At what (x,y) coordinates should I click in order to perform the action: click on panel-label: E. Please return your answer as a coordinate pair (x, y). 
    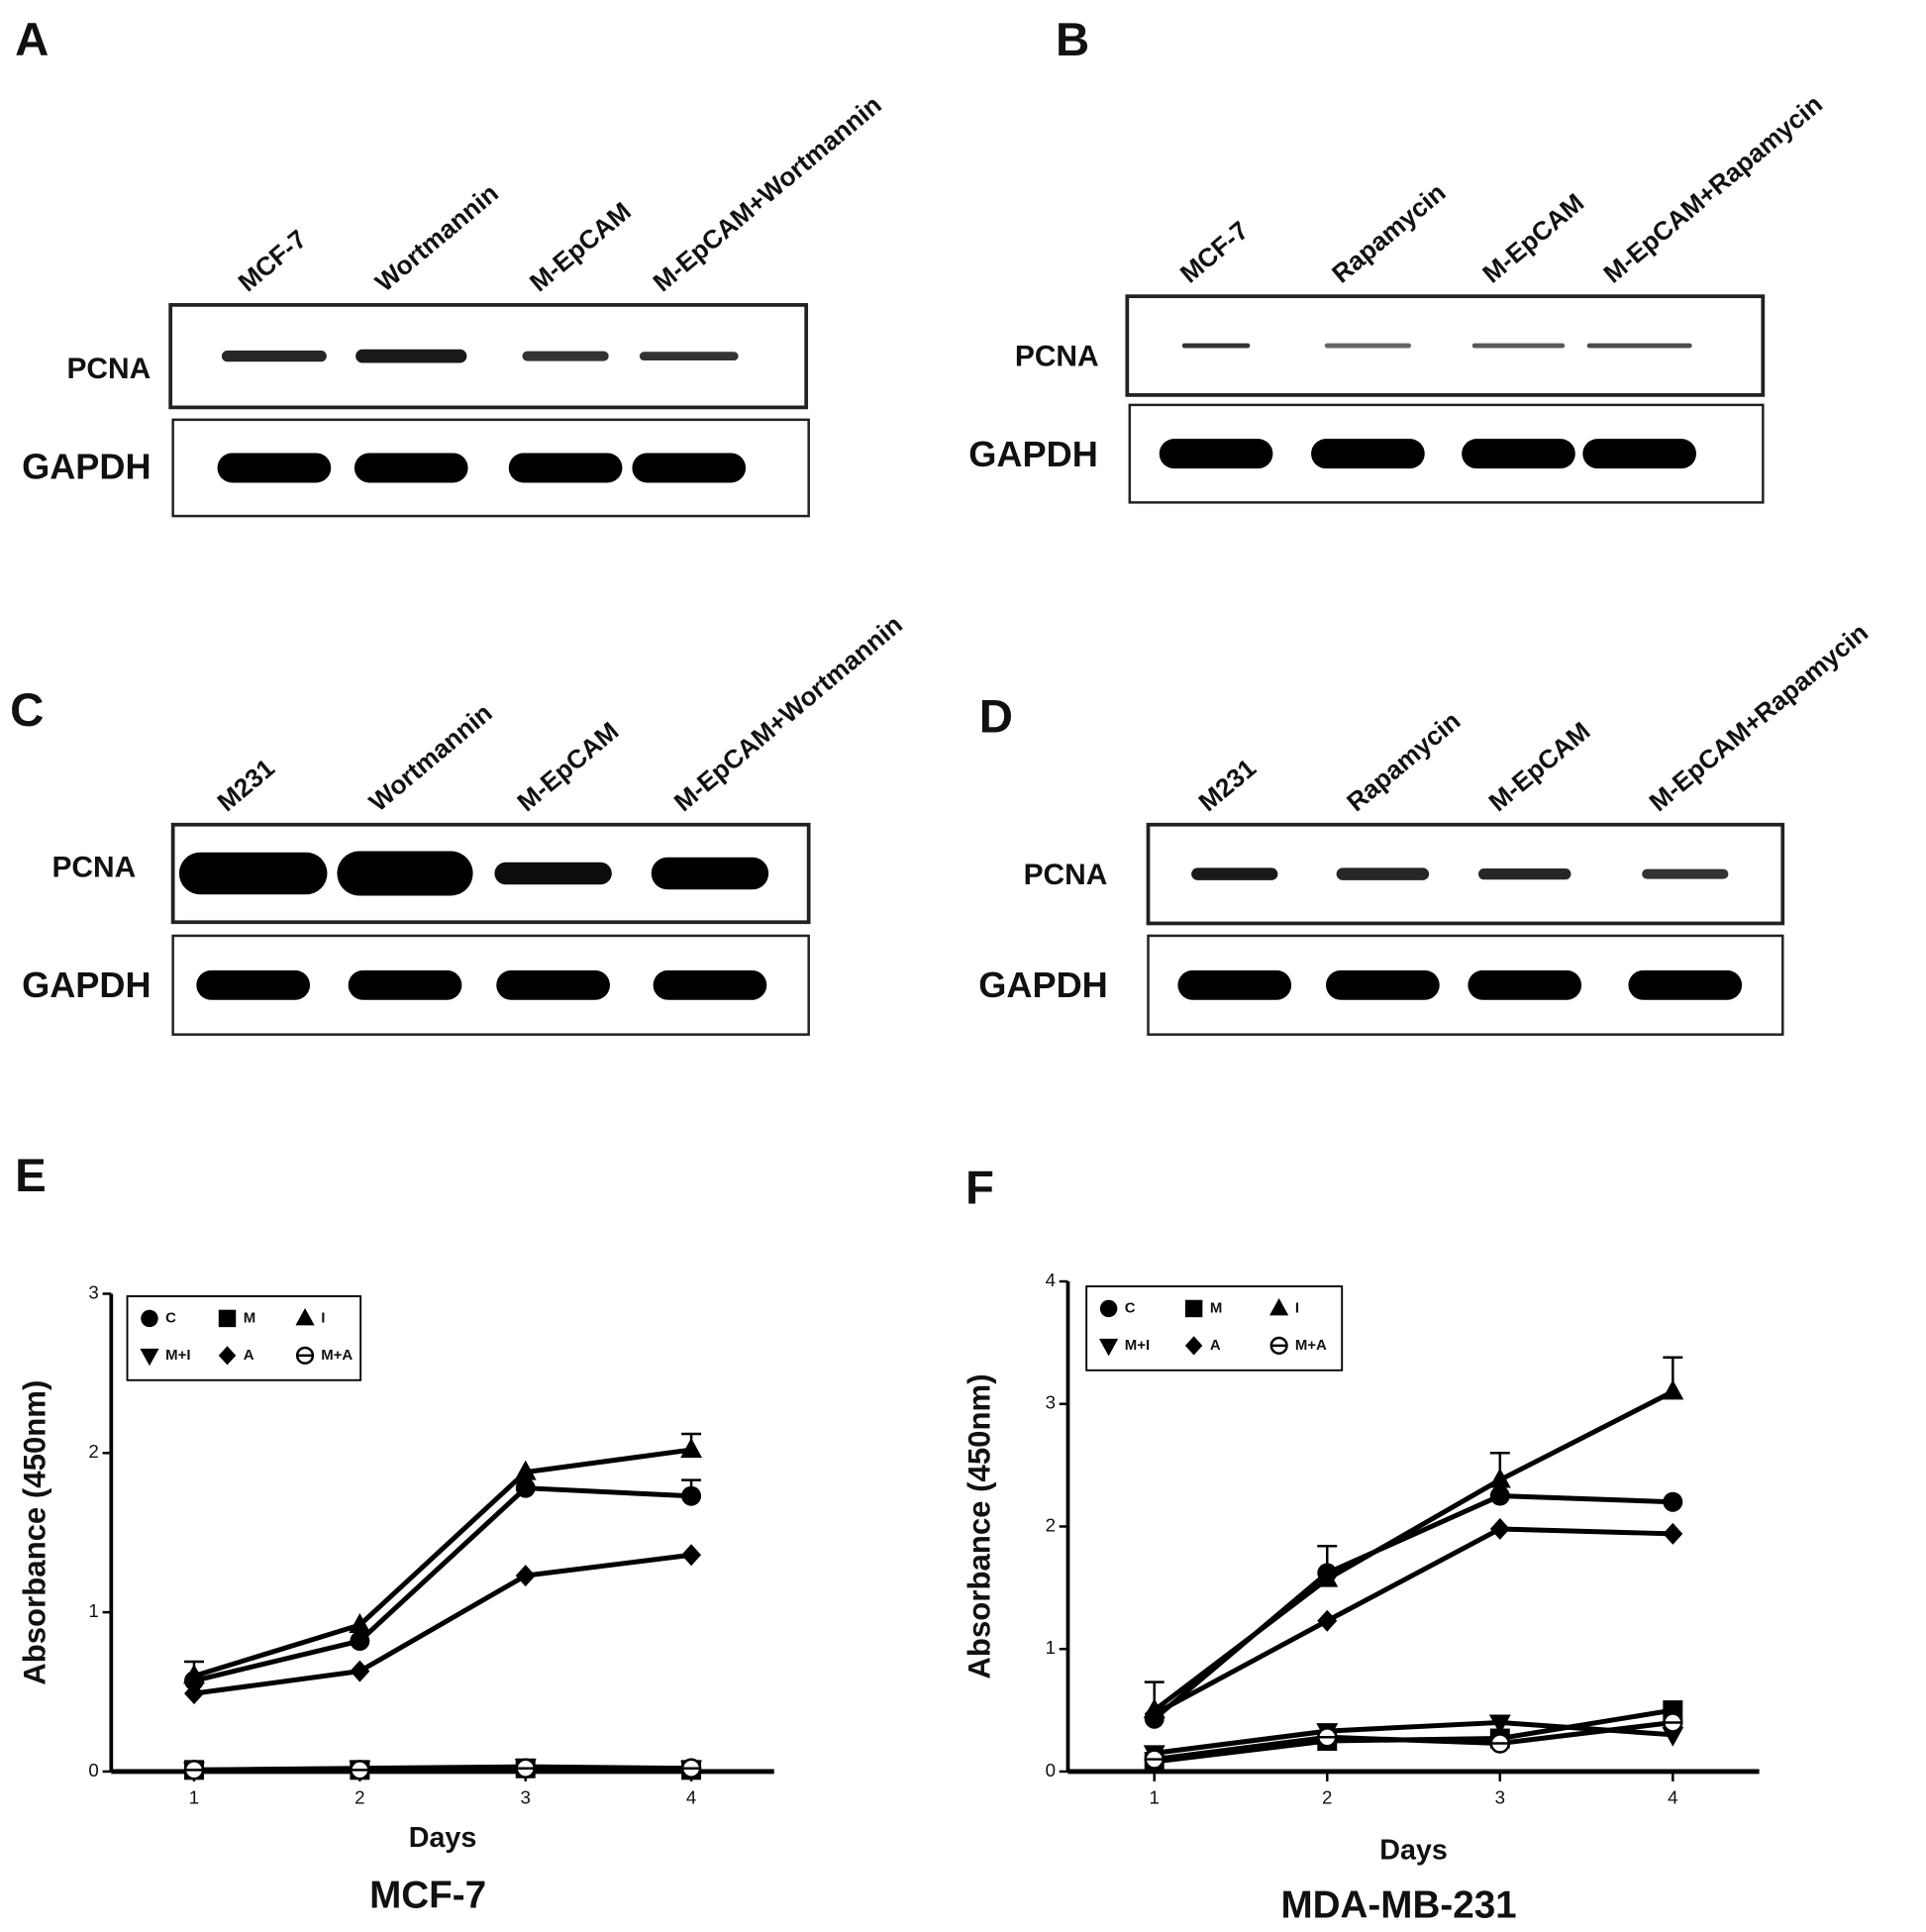
    Looking at the image, I should click on (31, 1176).